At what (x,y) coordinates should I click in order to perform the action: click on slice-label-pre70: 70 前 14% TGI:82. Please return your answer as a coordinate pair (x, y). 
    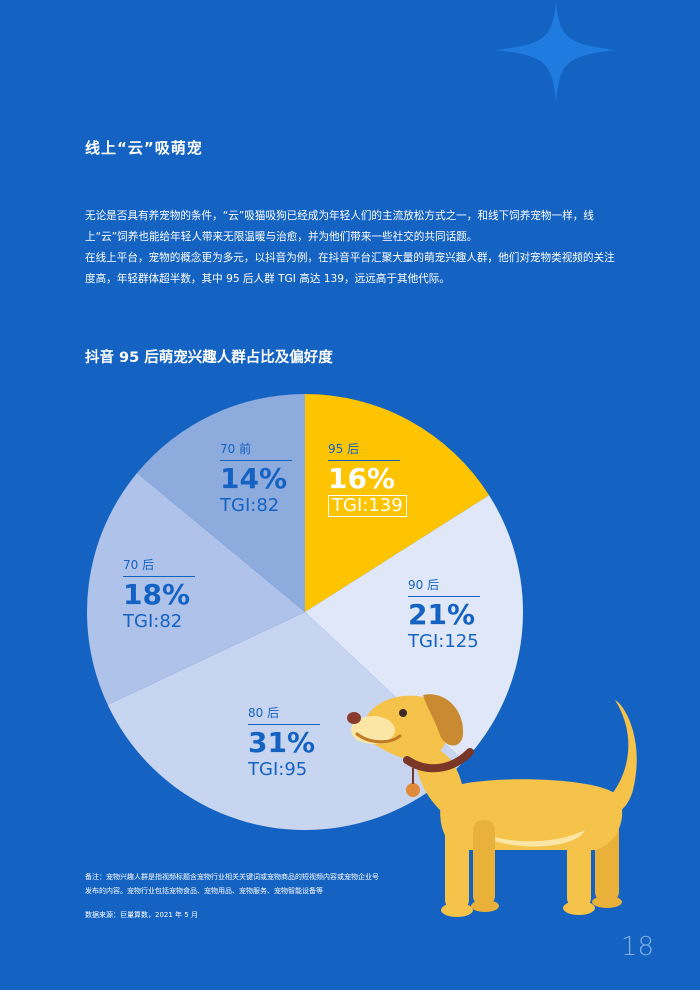
    Looking at the image, I should click on (256, 478).